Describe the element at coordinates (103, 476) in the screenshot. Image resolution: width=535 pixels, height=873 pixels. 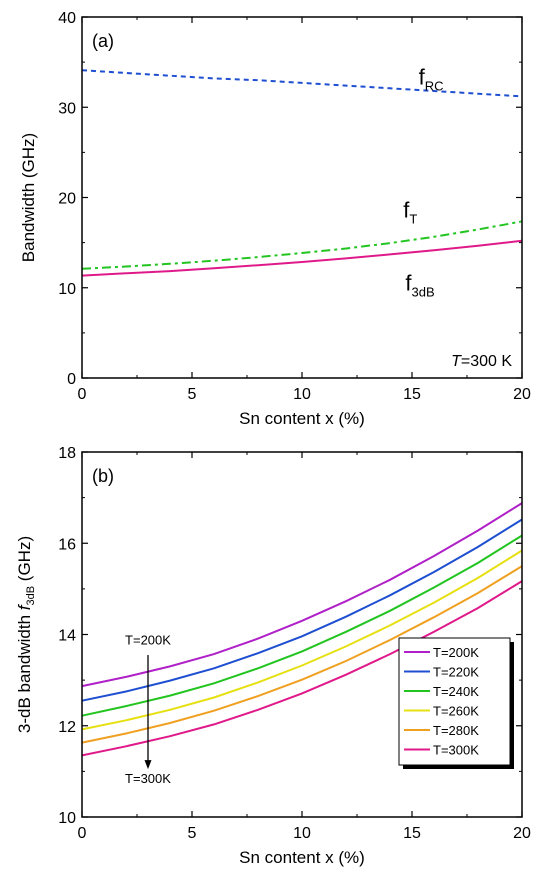
I see `panel-b-label: (b)` at that location.